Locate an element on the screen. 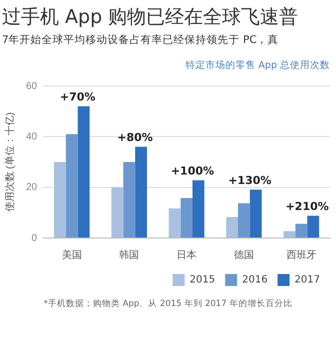 The image size is (336, 338). x-tick-label: 韩国 is located at coordinates (129, 254).